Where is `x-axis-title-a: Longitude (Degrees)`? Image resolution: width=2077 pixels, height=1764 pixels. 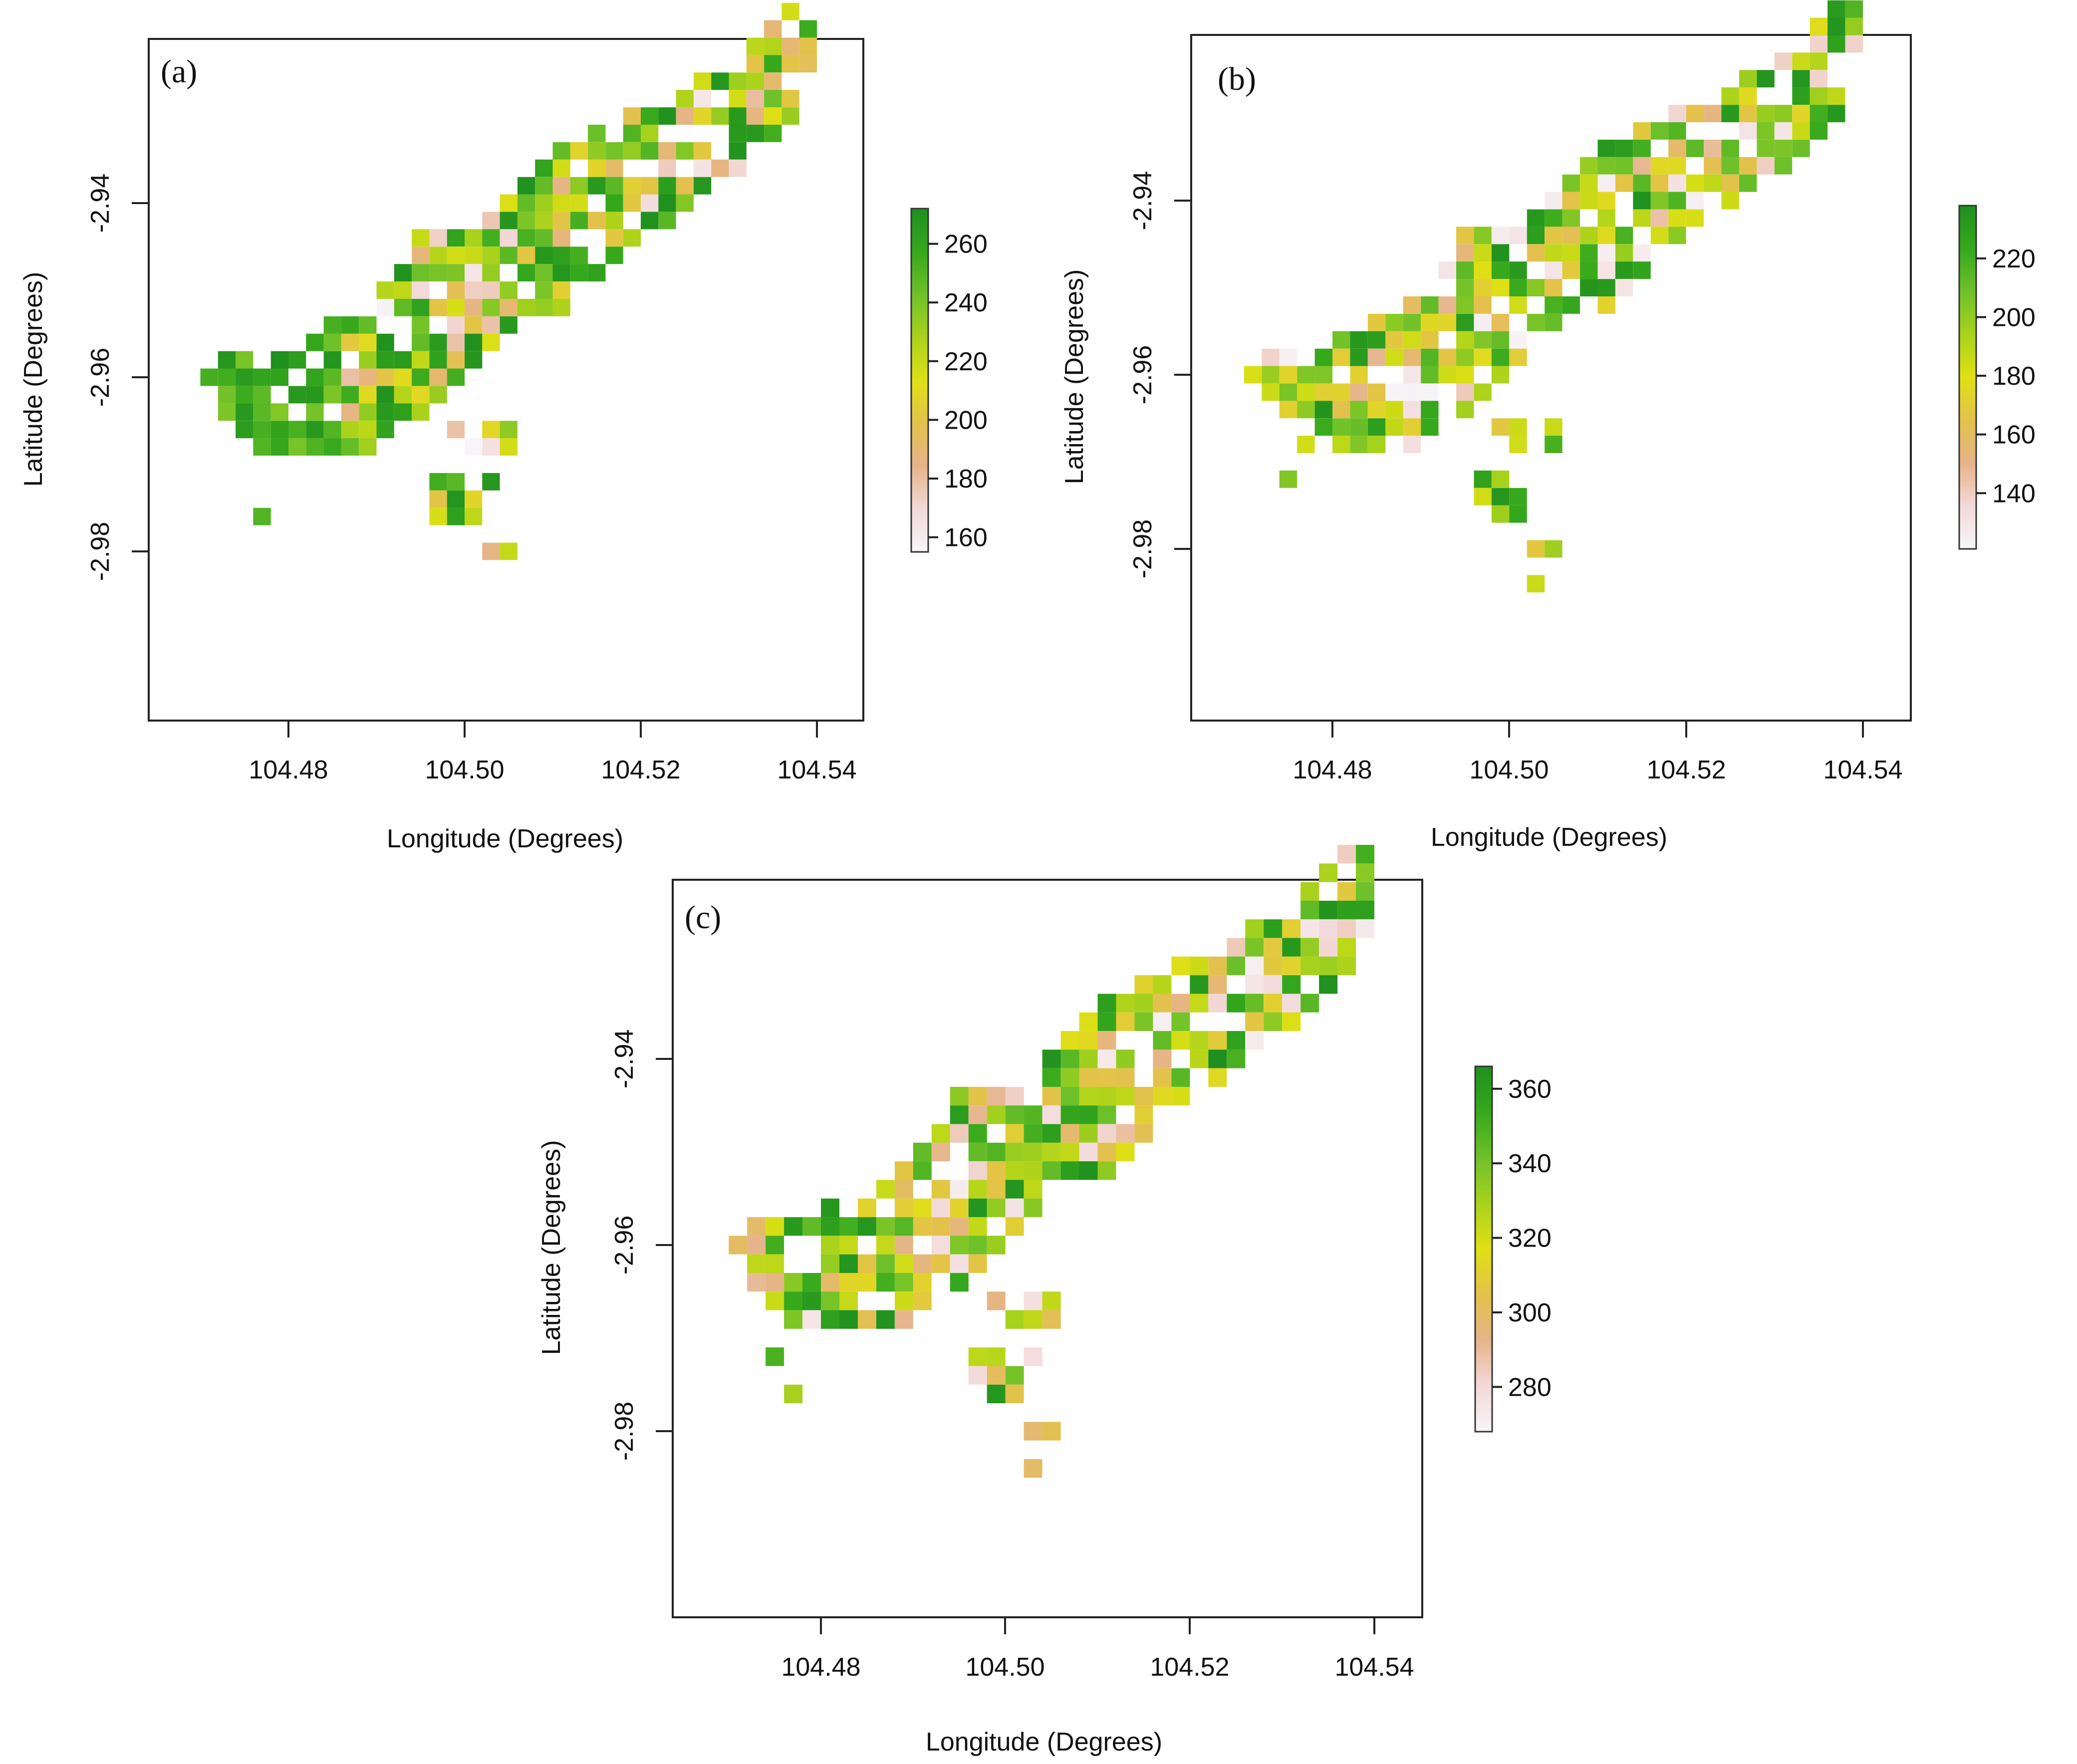 x-axis-title-a: Longitude (Degrees) is located at coordinates (505, 838).